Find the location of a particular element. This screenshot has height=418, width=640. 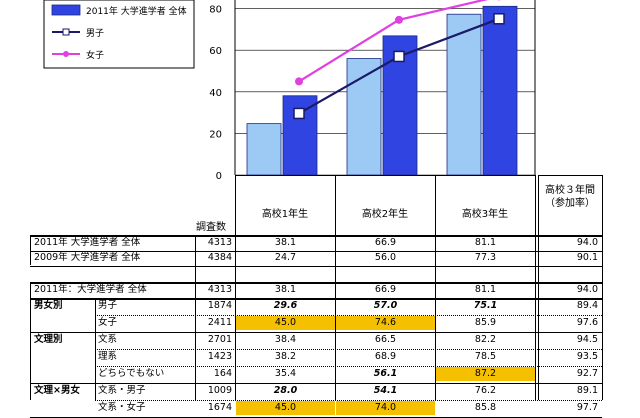

value-cell: 54.1 is located at coordinates (385, 391).